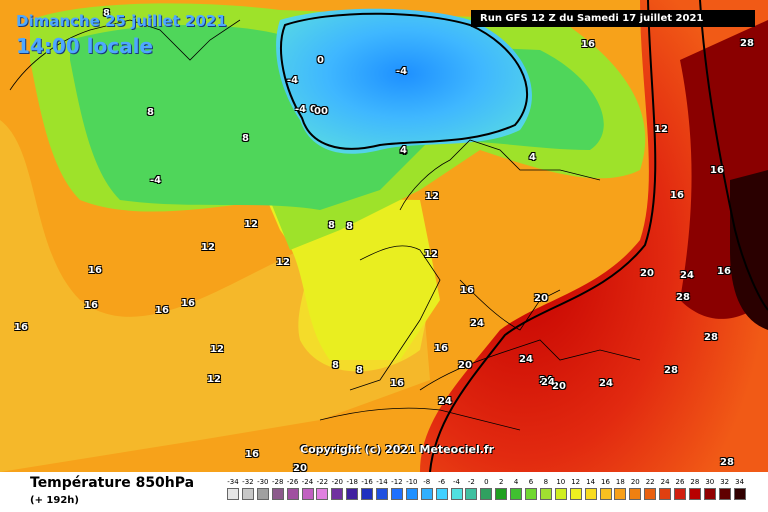  What do you see at coordinates (561, 482) in the screenshot?
I see `legend-tick: 10` at bounding box center [561, 482].